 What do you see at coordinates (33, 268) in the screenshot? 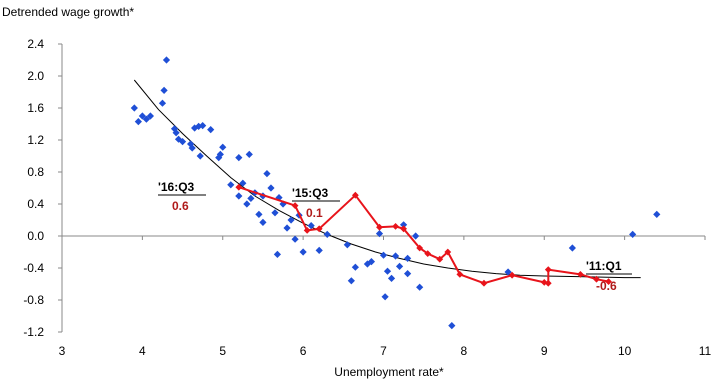
I see `y-tick-label: -0.4` at bounding box center [33, 268].